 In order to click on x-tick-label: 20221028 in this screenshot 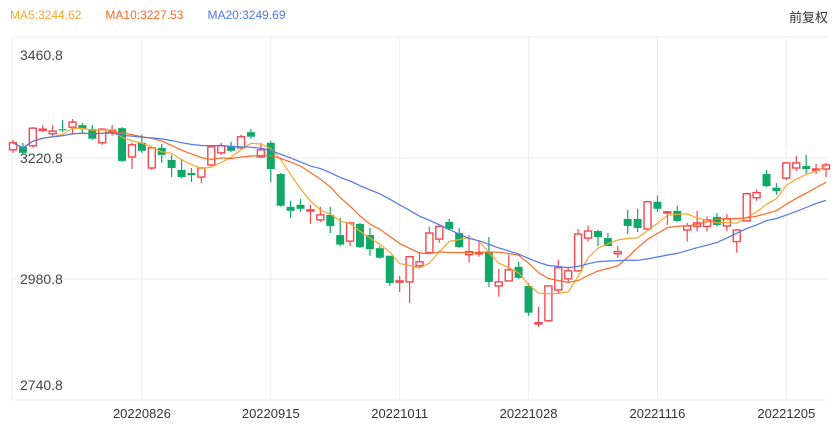, I will do `click(529, 413)`.